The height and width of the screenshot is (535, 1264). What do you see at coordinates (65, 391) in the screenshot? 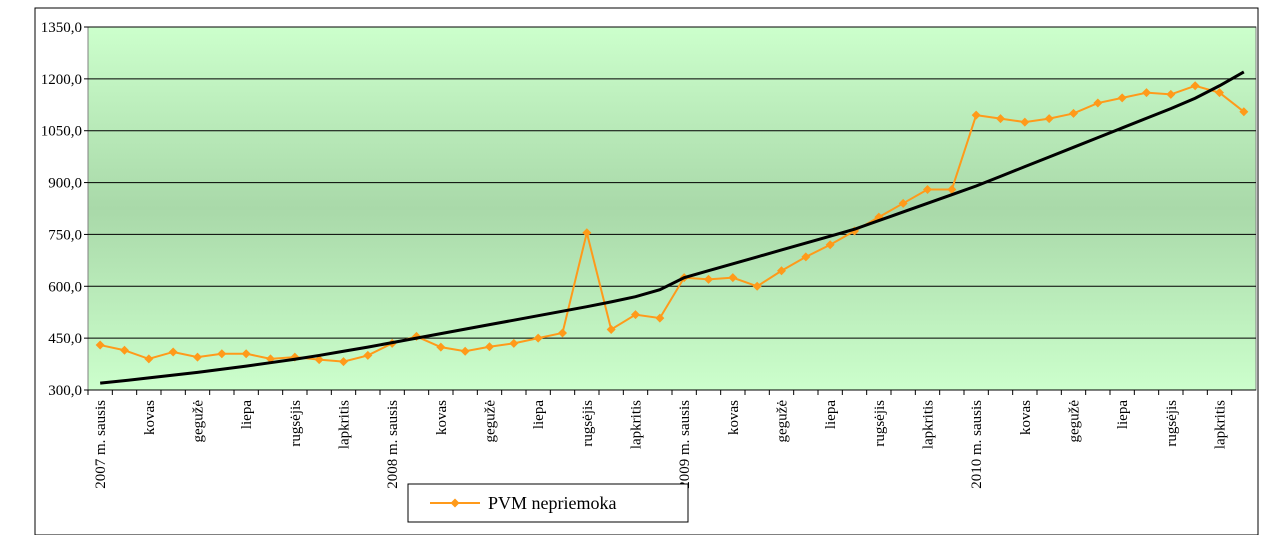
I see `y-tick-label: 300,0` at bounding box center [65, 391].